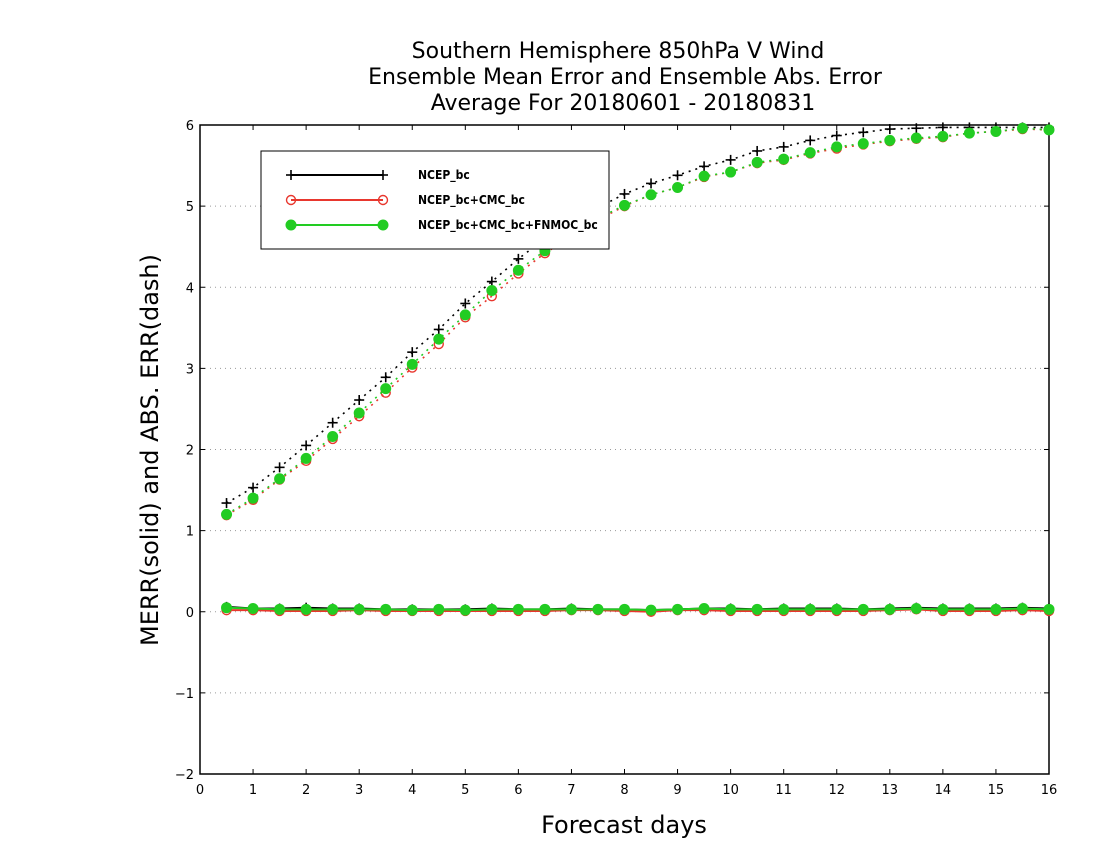 Image resolution: width=1100 pixels, height=850 pixels. I want to click on x-tick-label: 13, so click(890, 790).